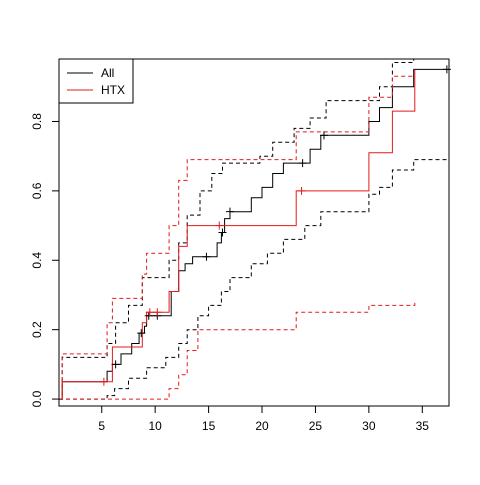 This screenshot has height=485, width=480. I want to click on legend: All HTX, so click(96, 81).